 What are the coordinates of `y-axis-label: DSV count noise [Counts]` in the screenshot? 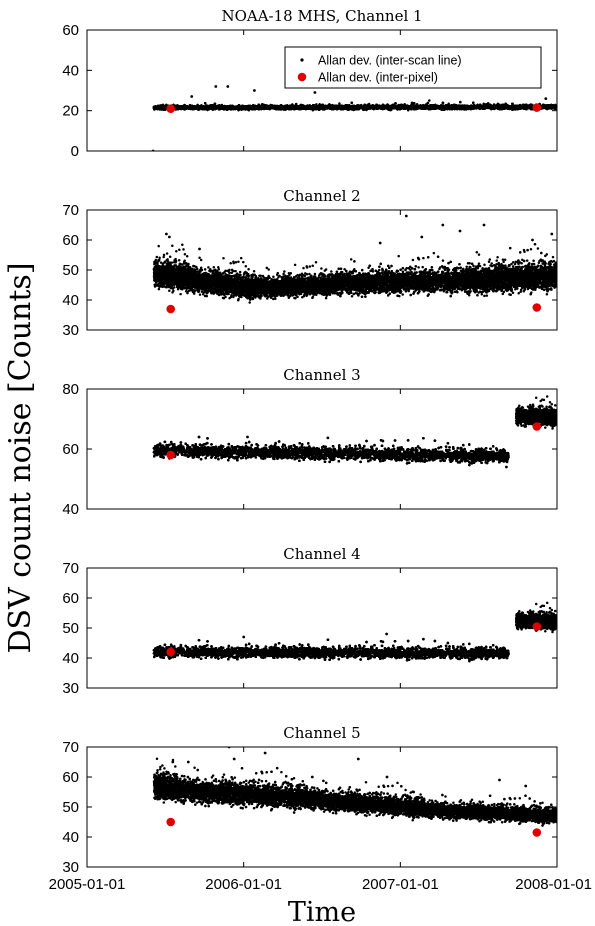 It's located at (20, 457).